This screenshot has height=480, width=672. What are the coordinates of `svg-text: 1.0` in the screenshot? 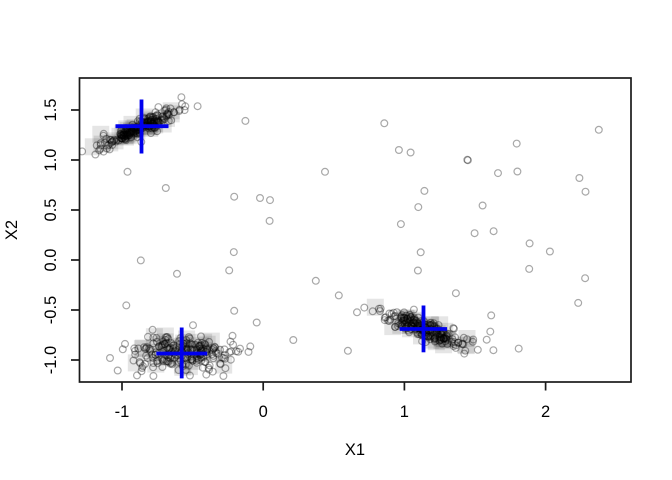 It's located at (51, 160).